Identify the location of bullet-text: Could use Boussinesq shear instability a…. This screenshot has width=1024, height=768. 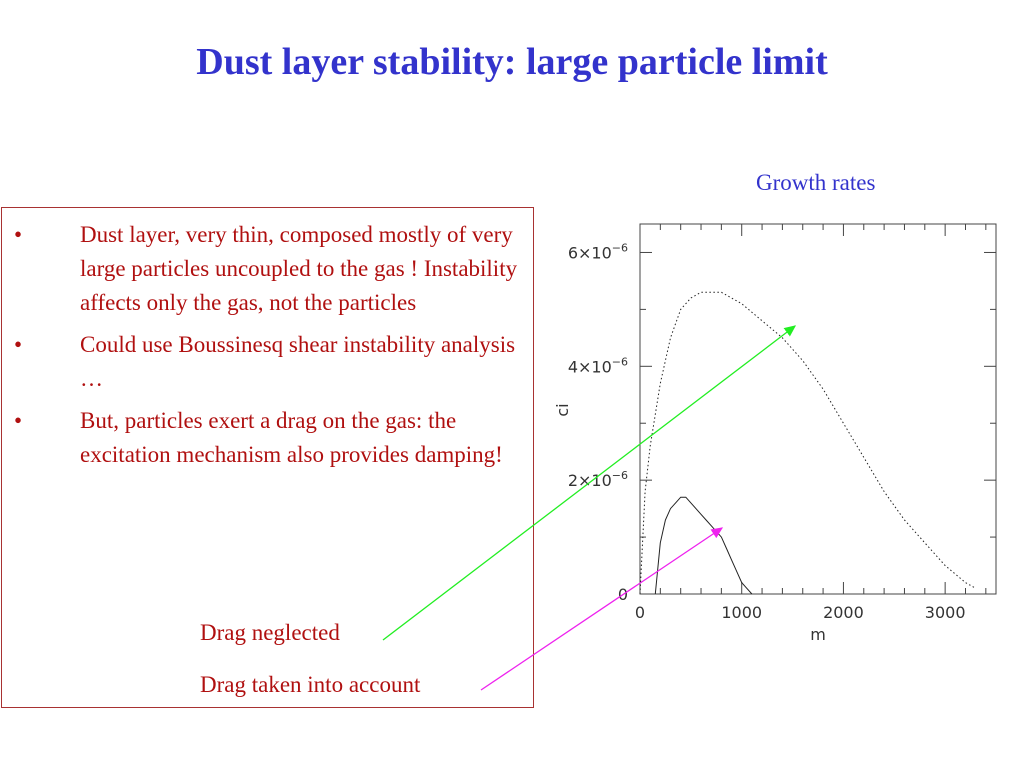
(298, 361).